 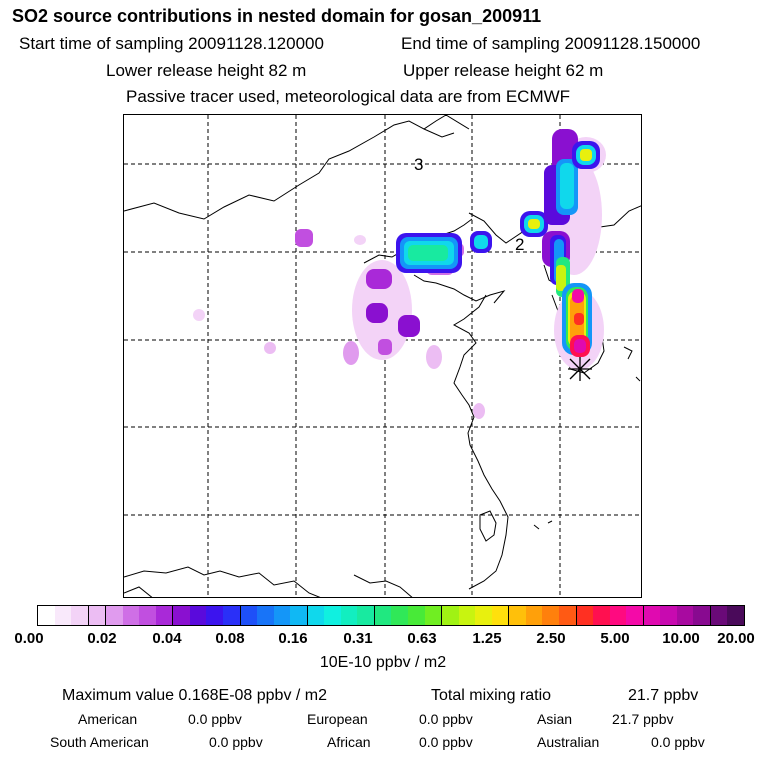 I want to click on colorbar-tick: 0.31, so click(x=358, y=638).